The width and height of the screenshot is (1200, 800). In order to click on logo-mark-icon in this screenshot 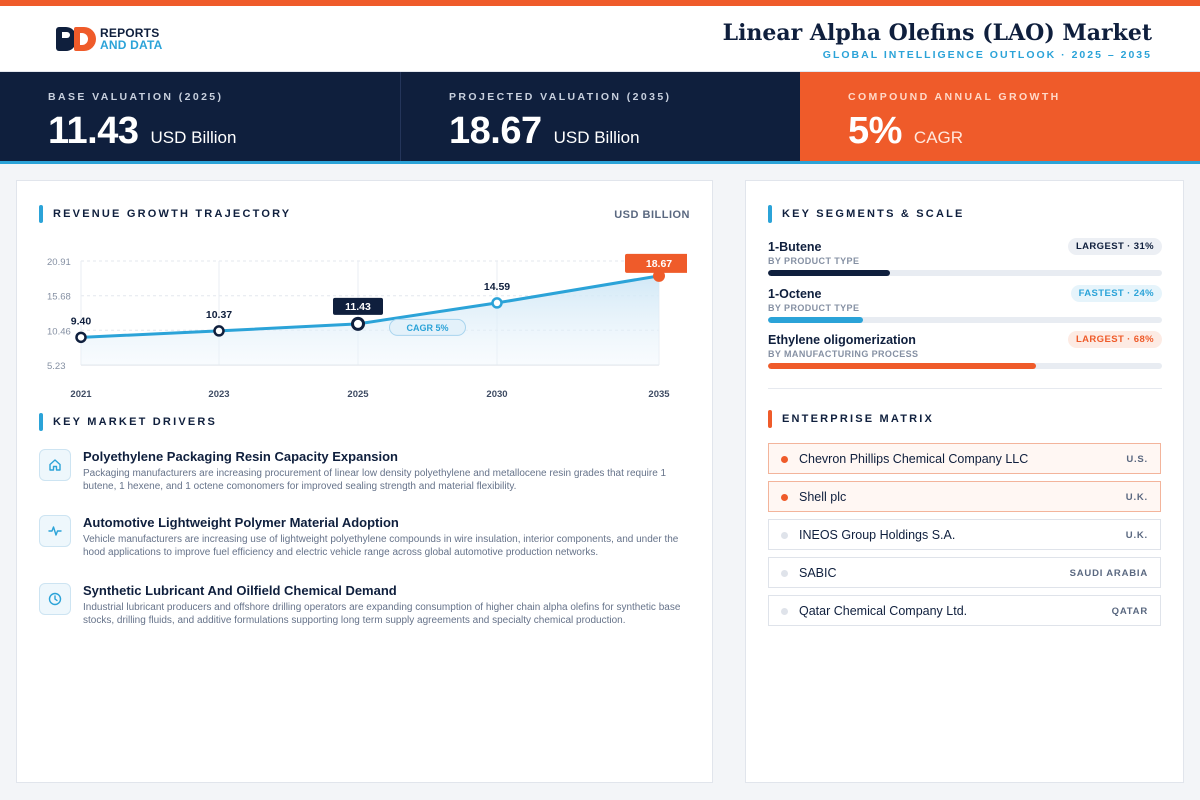, I will do `click(77, 39)`.